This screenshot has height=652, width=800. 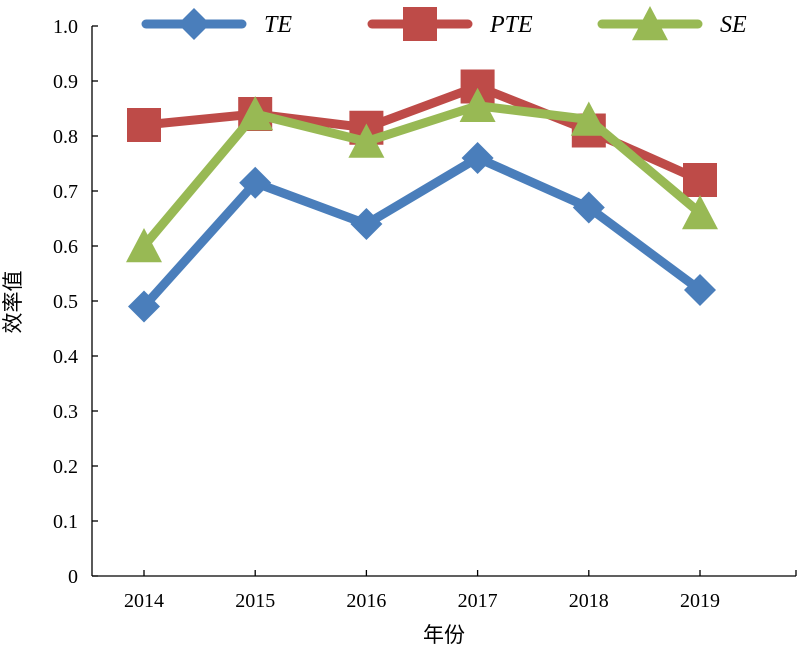 I want to click on series-line-pte, so click(x=422, y=133).